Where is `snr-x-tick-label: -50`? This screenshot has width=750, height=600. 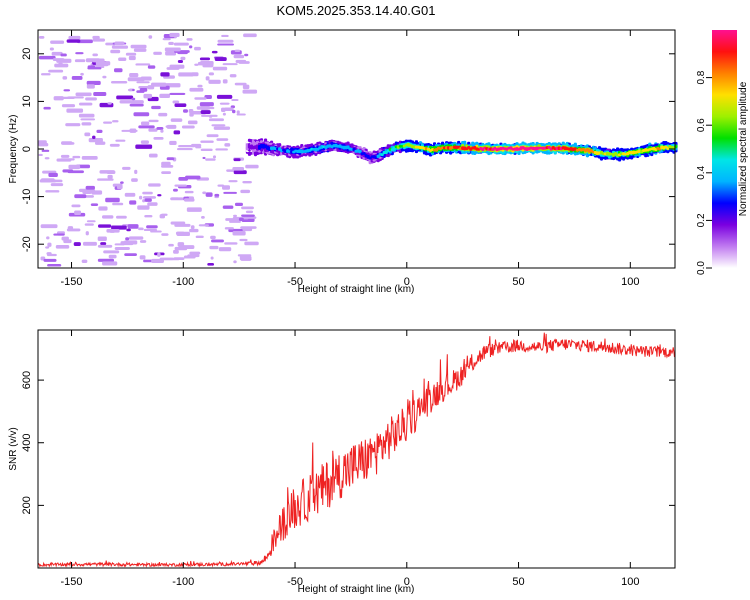
snr-x-tick-label: -50 is located at coordinates (295, 582).